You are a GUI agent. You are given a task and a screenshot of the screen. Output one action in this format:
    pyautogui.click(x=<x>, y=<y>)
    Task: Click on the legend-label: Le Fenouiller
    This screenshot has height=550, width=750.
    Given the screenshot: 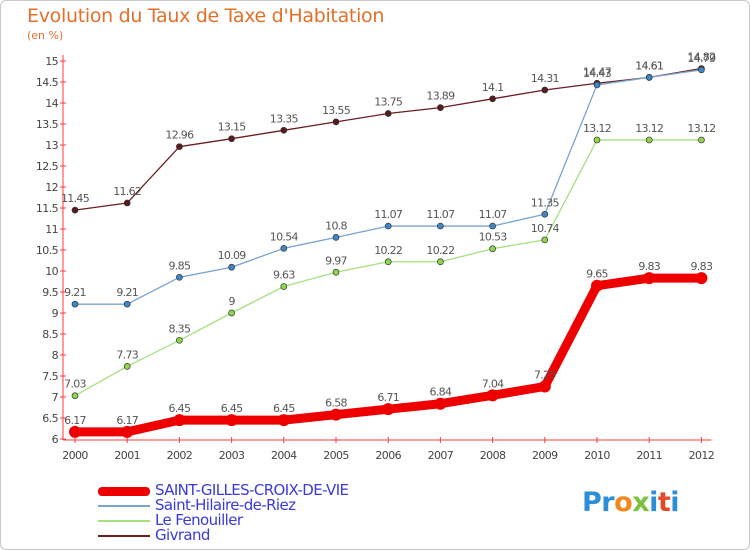 What is the action you would take?
    pyautogui.click(x=199, y=520)
    